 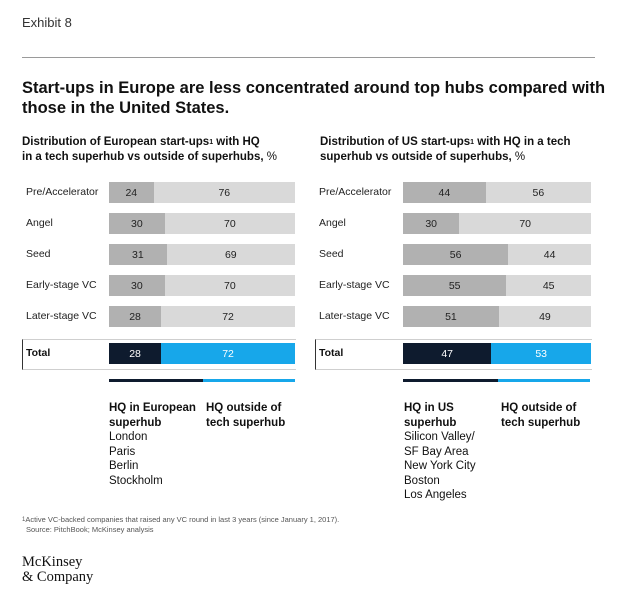 I want to click on footnote-line-2: Source: PitchBook; McKinsey analysis, so click(x=90, y=529).